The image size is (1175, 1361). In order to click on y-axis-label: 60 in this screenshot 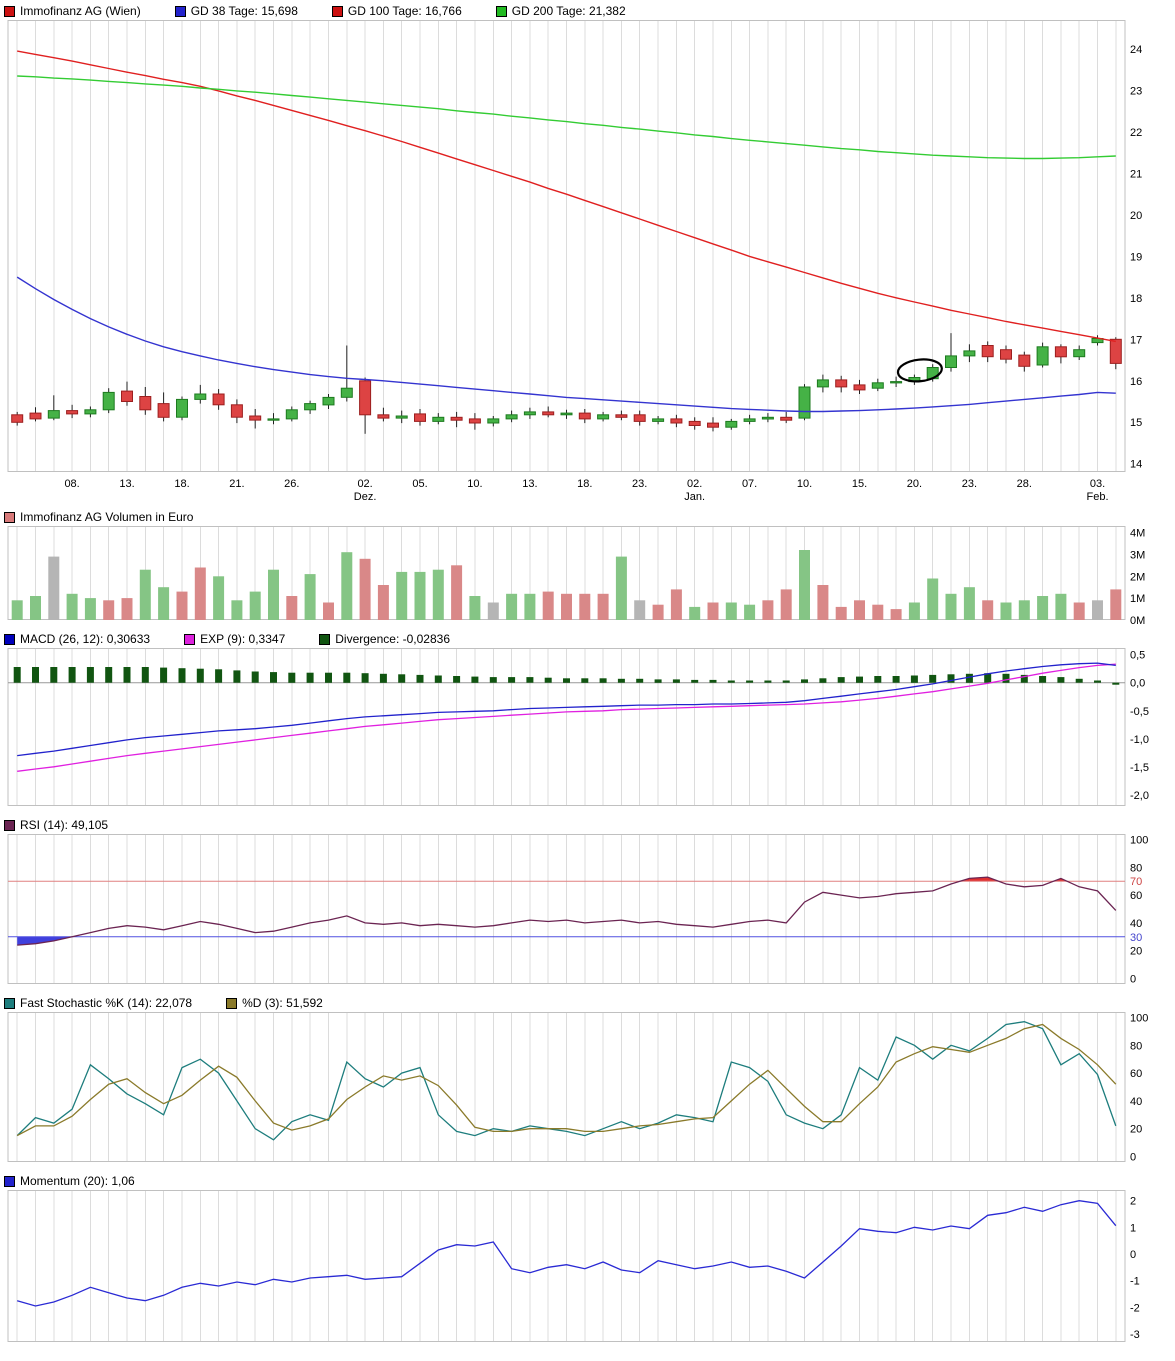, I will do `click(1136, 896)`.